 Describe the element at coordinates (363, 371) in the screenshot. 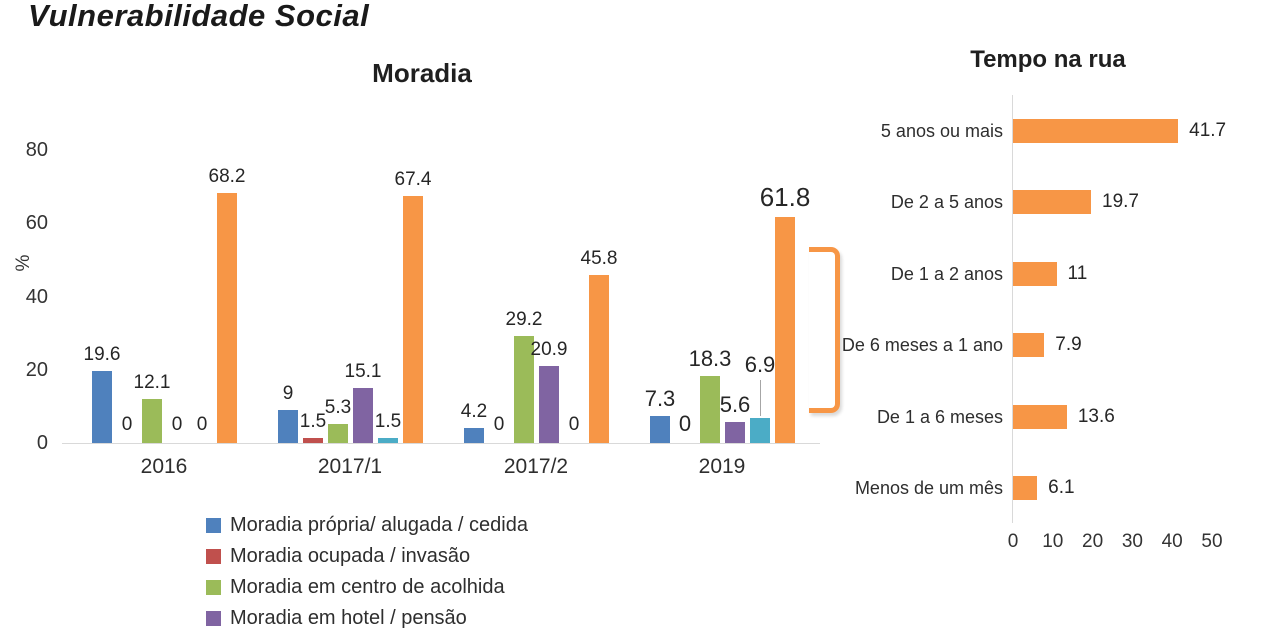

I see `moradia-bar-label: 15.1` at that location.